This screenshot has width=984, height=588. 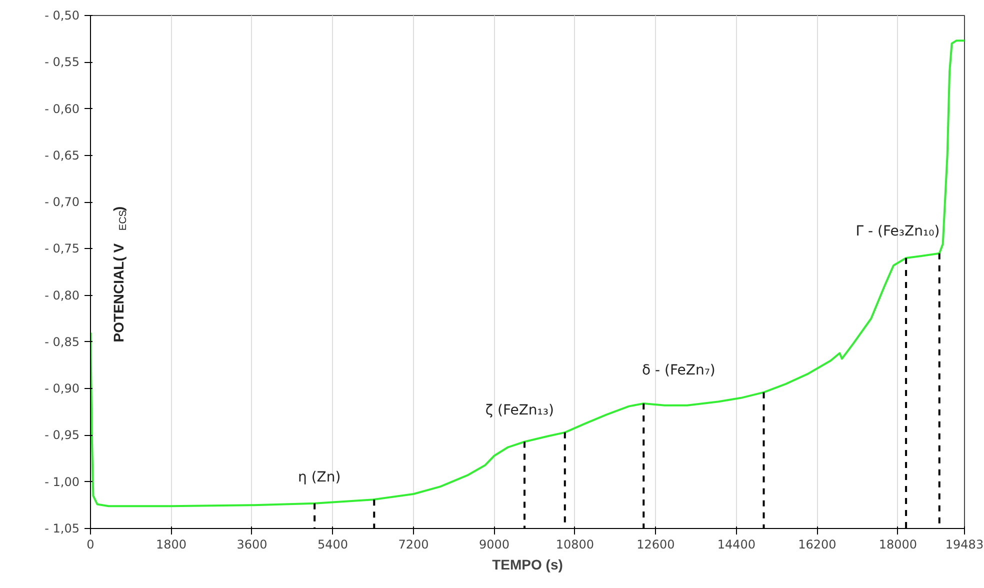 What do you see at coordinates (332, 545) in the screenshot?
I see `x-tick-label: 5400` at bounding box center [332, 545].